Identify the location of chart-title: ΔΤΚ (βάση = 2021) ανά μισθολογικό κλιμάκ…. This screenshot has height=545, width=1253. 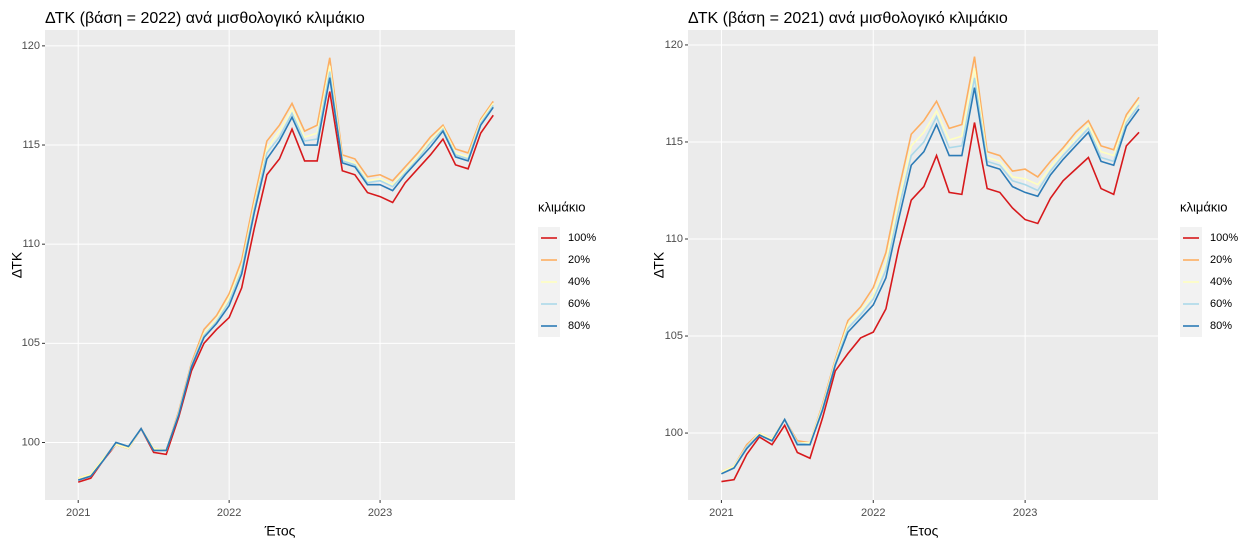
(848, 18).